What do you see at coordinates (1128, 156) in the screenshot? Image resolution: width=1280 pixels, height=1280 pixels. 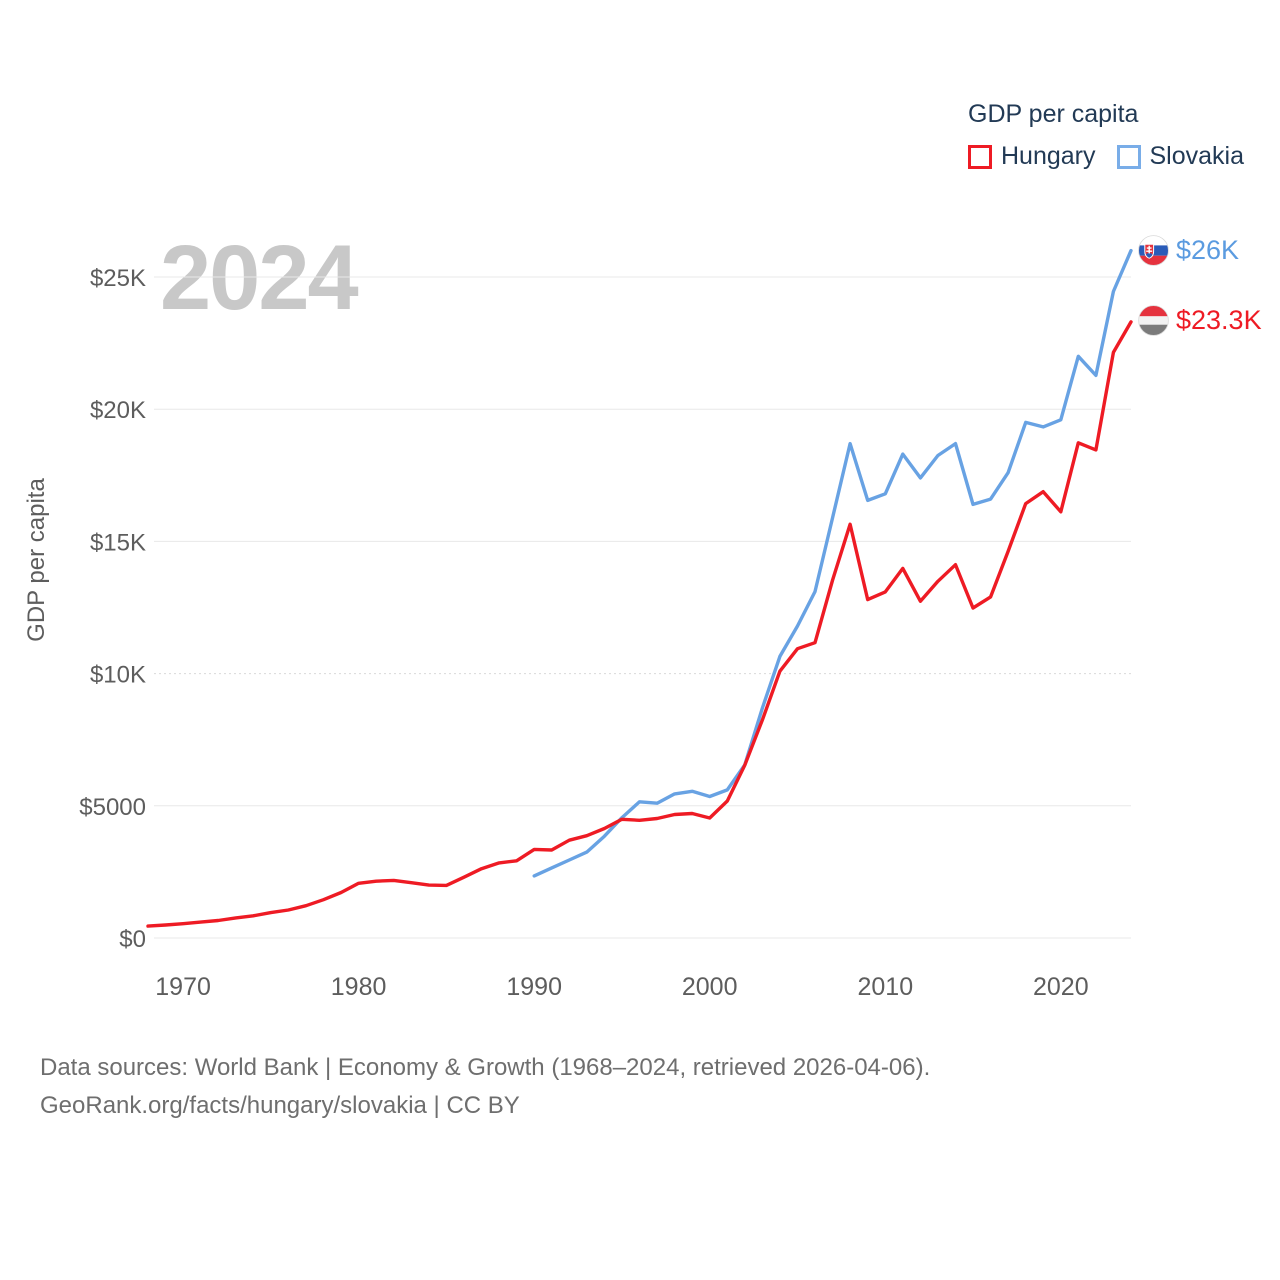 I see `slovakia-swatch-icon` at bounding box center [1128, 156].